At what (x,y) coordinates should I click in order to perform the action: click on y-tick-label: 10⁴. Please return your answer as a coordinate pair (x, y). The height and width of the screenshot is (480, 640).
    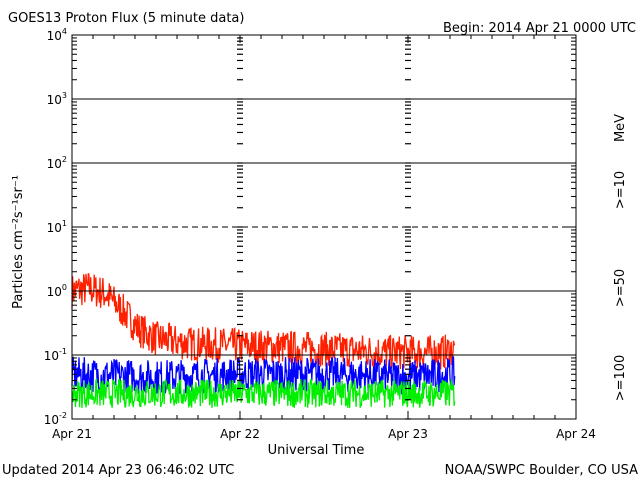
    Looking at the image, I should click on (57, 35).